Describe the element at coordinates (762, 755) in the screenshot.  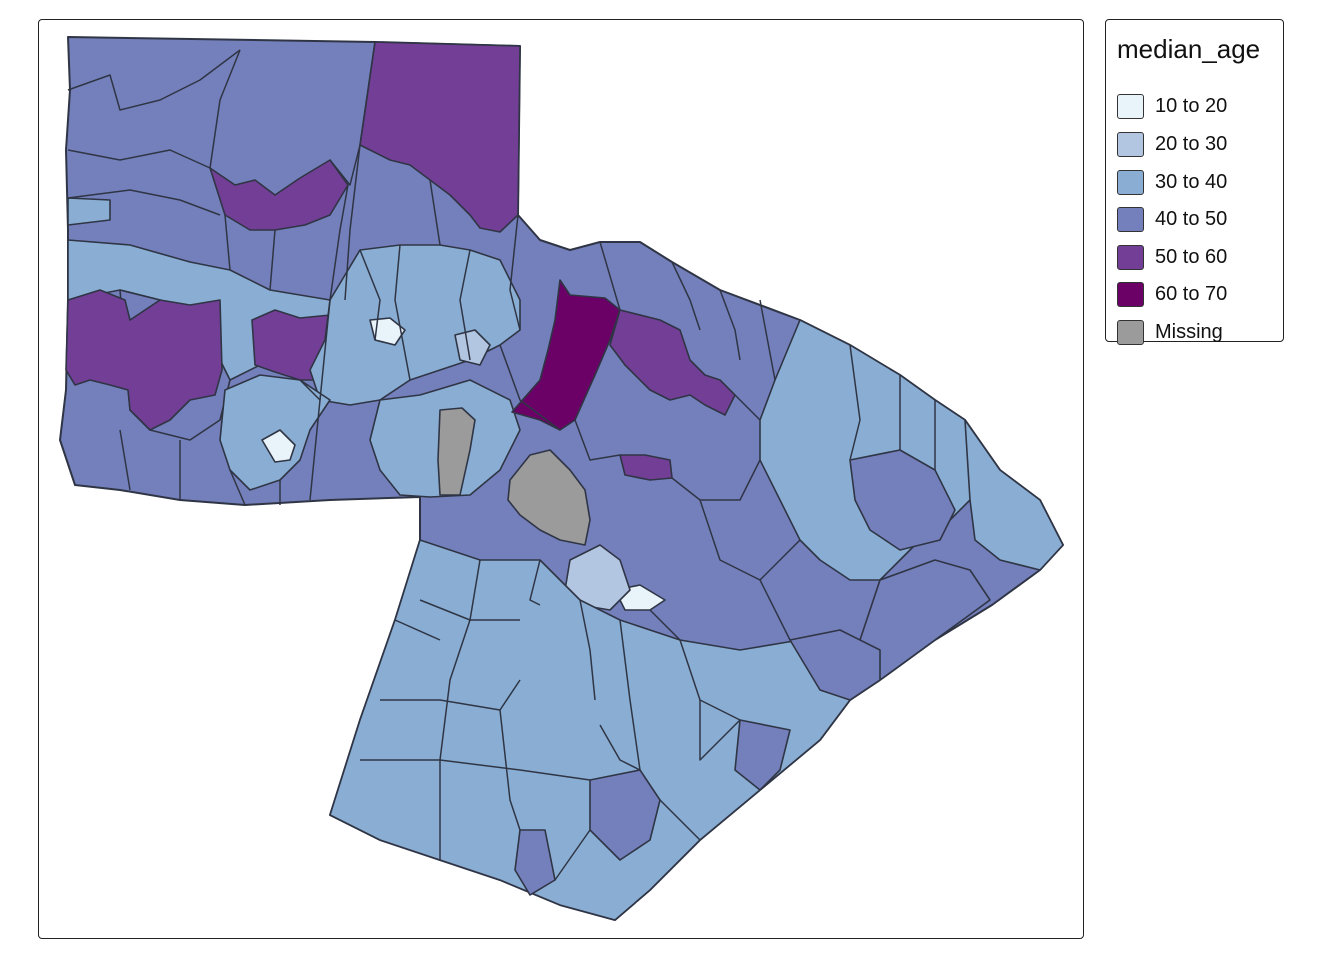
I see `tract-south-4050-c` at that location.